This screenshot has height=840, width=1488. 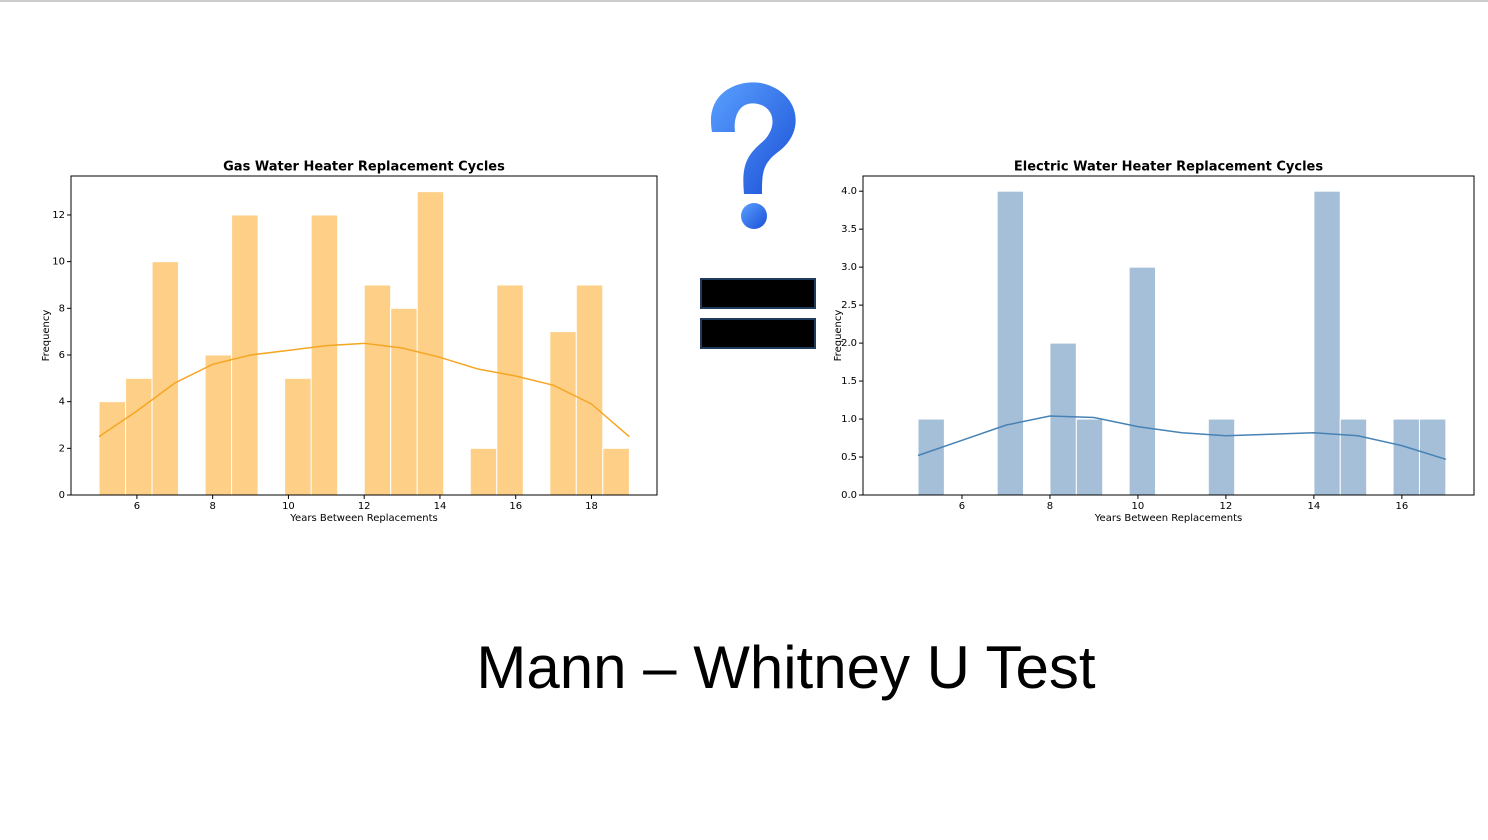 What do you see at coordinates (62, 402) in the screenshot?
I see `y-tick-label: 4` at bounding box center [62, 402].